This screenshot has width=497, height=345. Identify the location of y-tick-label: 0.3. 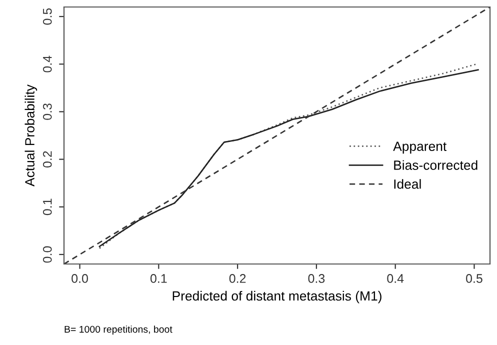
(47, 112).